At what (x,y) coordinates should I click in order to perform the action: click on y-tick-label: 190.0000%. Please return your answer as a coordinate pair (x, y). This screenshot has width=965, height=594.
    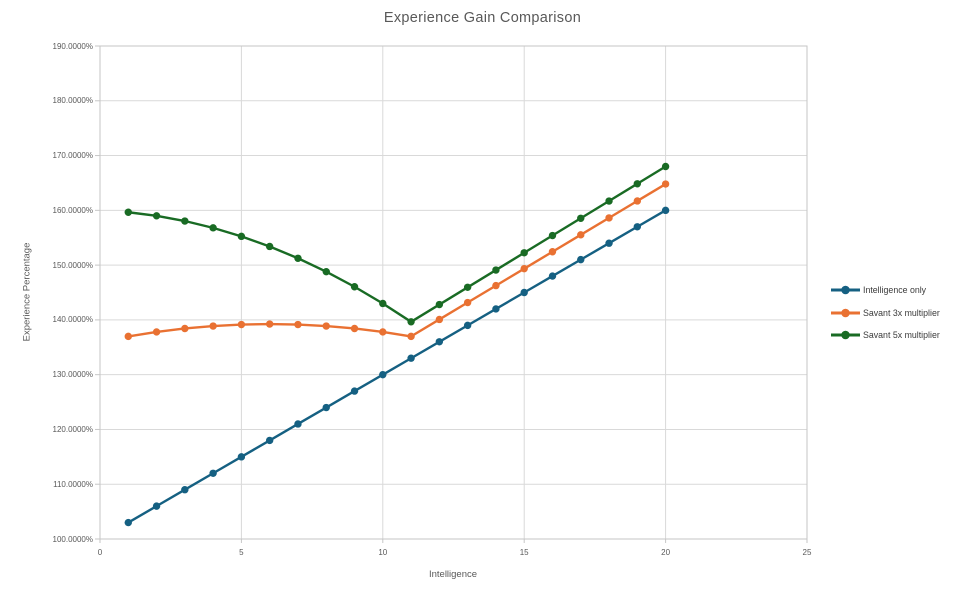
    Looking at the image, I should click on (72, 46).